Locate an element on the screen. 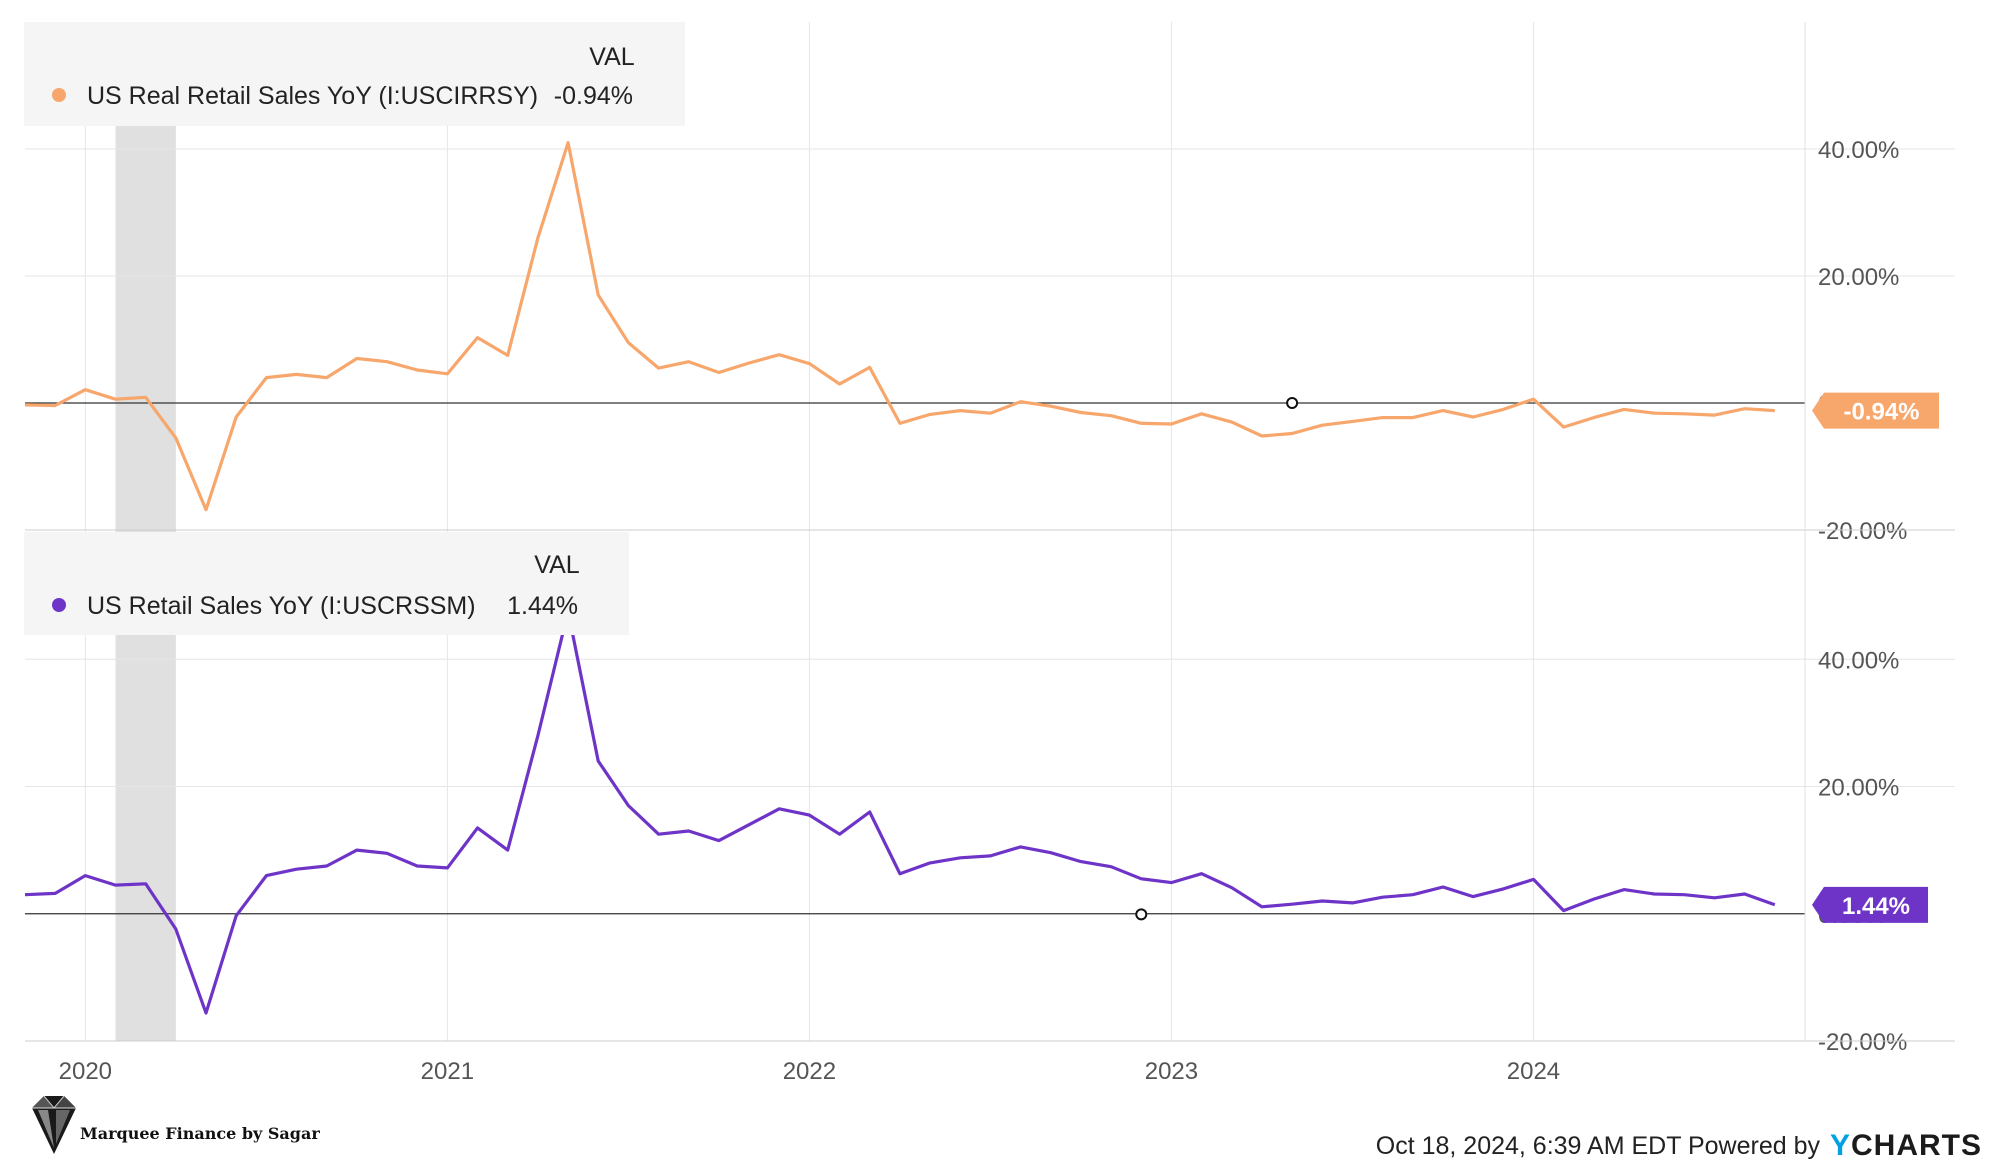  x-tick-label-2024: 2024 is located at coordinates (1533, 1071).